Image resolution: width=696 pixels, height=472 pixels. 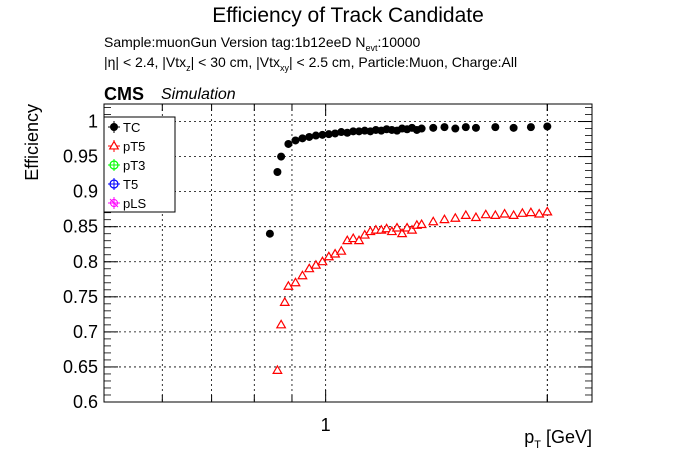 What do you see at coordinates (188, 67) in the screenshot?
I see `selection-info-sub-z: z` at bounding box center [188, 67].